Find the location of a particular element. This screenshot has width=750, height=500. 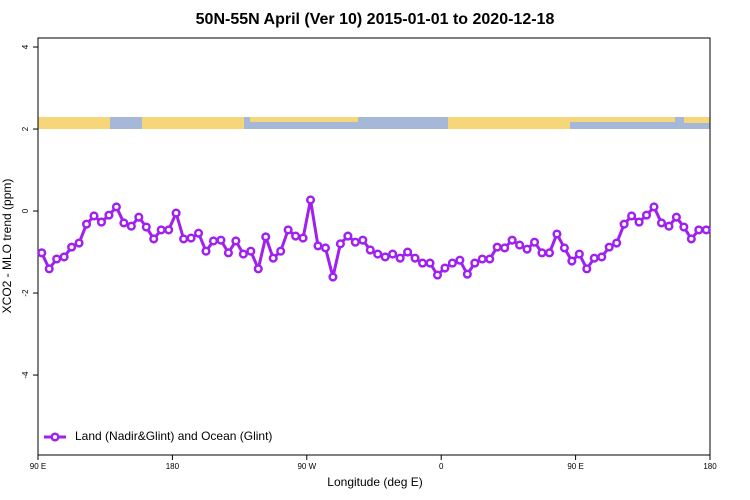

series-line is located at coordinates (373, 238).